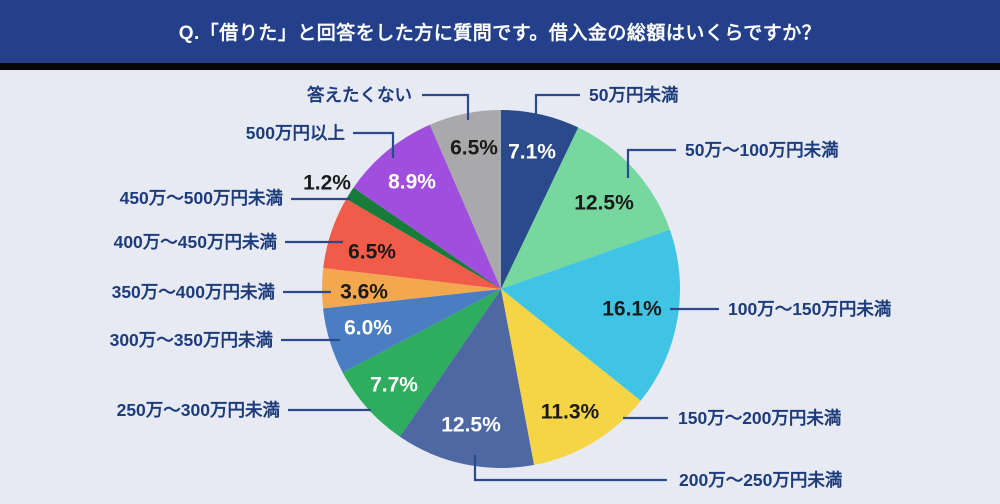  What do you see at coordinates (632, 309) in the screenshot?
I see `percent-label-2: 16.1%` at bounding box center [632, 309].